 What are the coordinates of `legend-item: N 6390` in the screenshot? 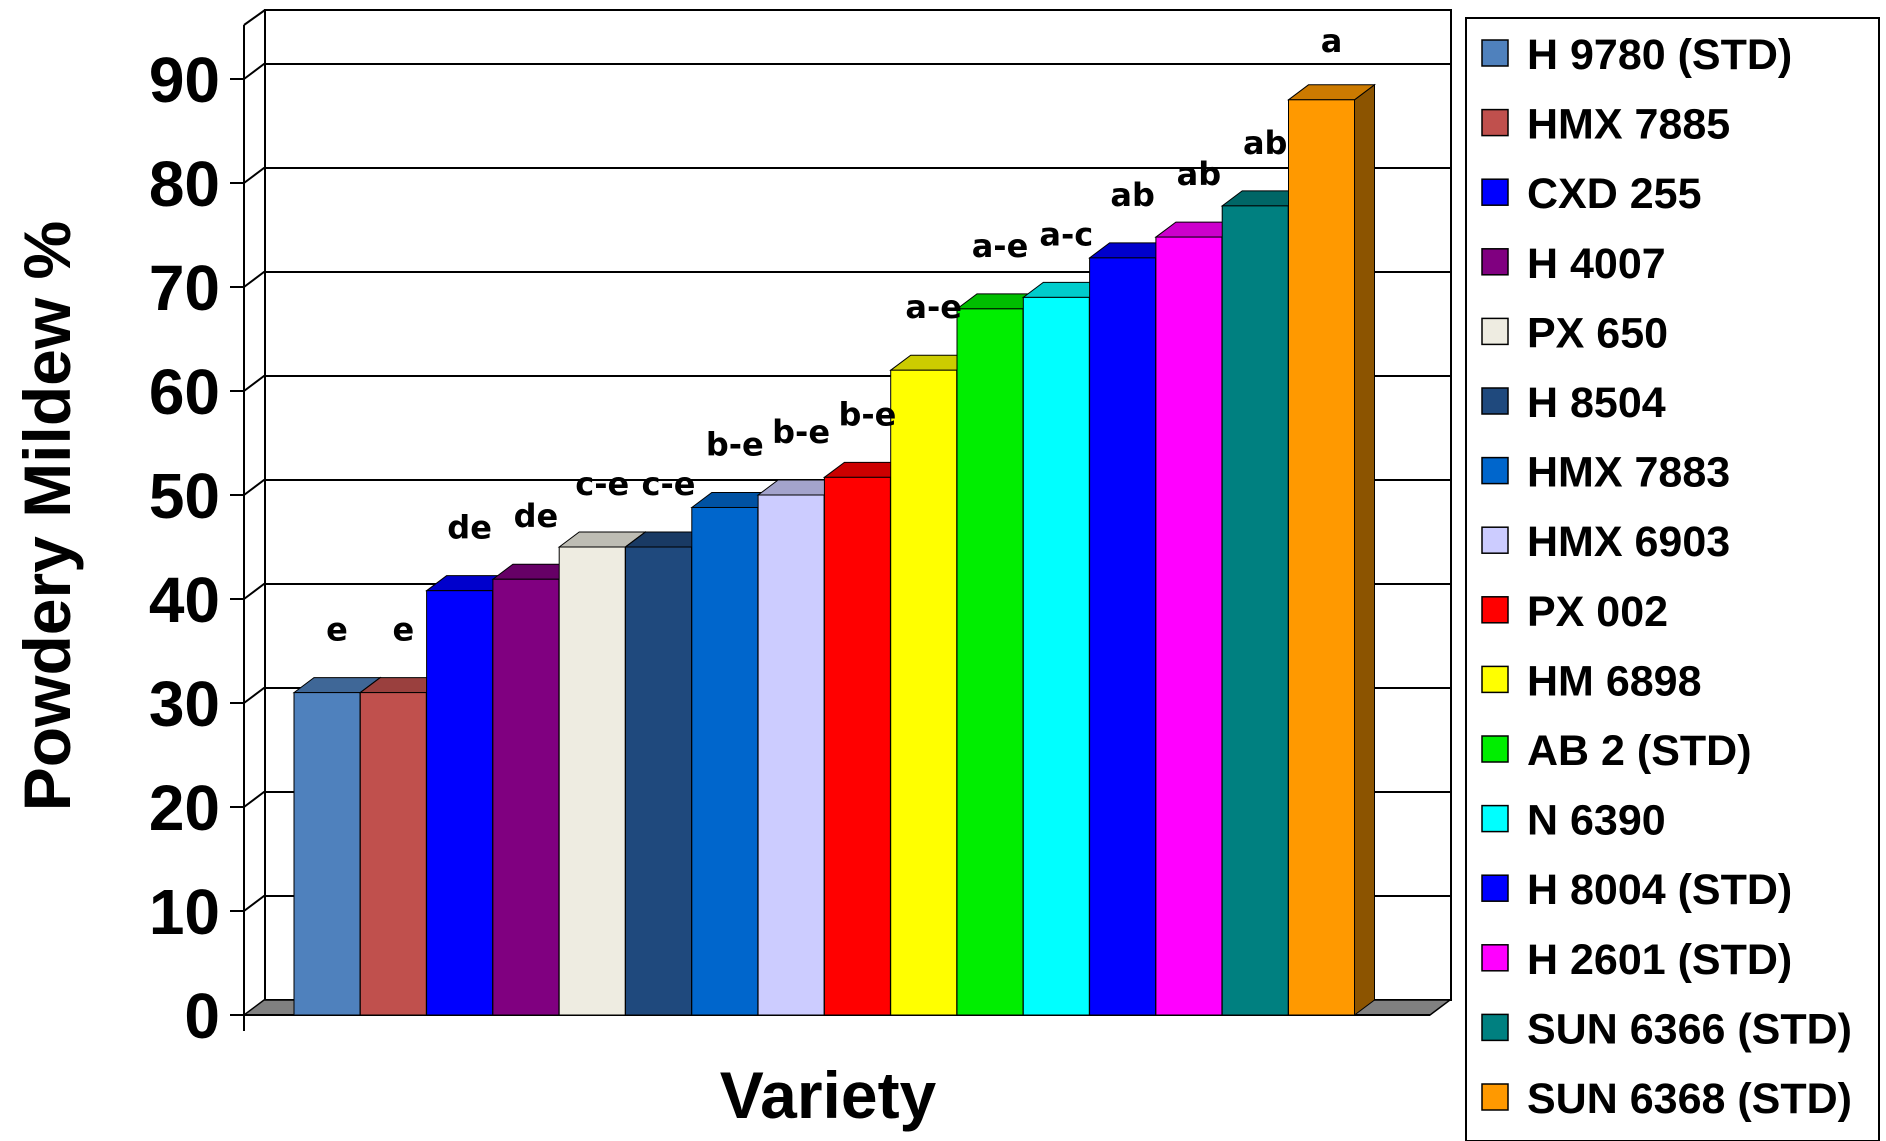 It's located at (1573, 821).